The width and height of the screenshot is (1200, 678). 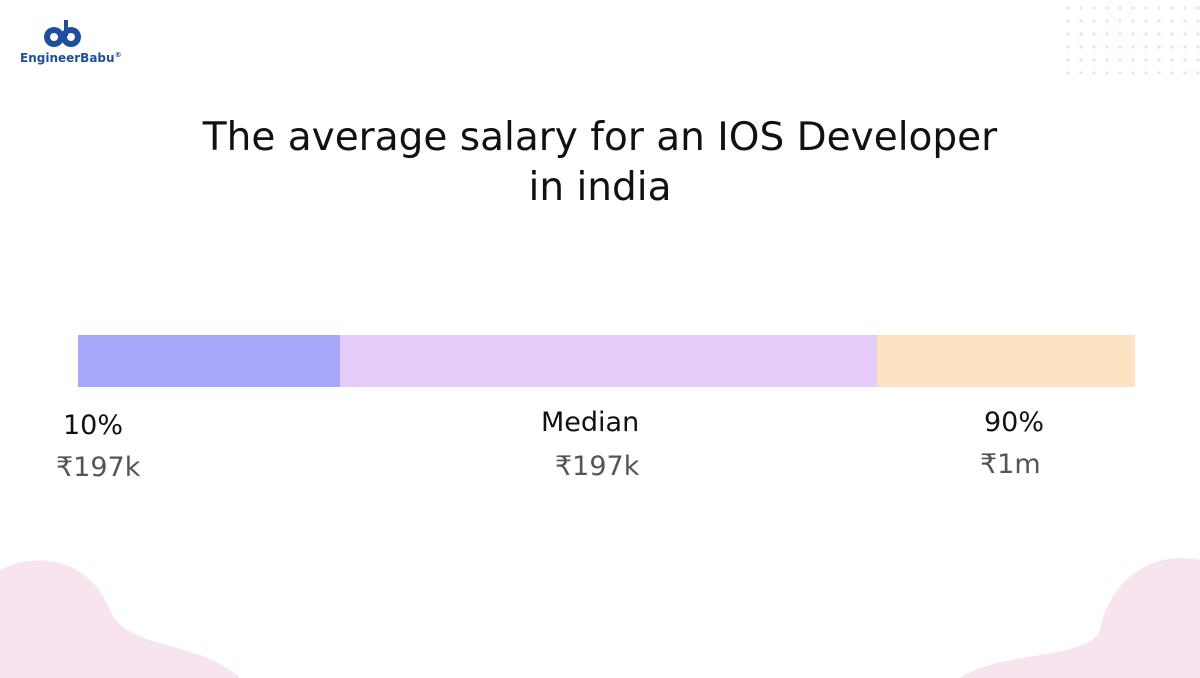 What do you see at coordinates (608, 361) in the screenshot?
I see `bar-mid` at bounding box center [608, 361].